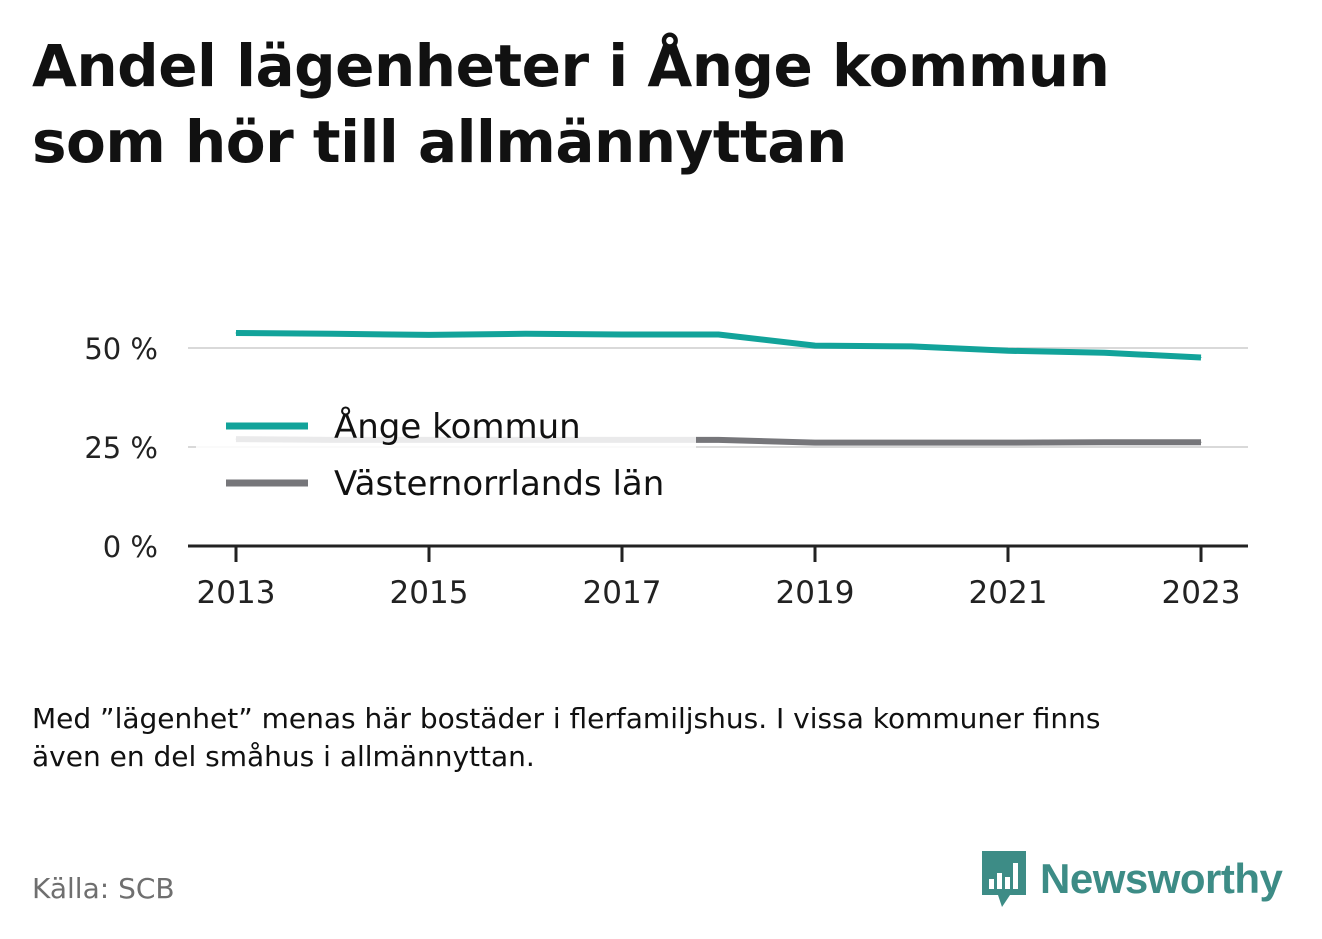 Image resolution: width=1322 pixels, height=939 pixels. Describe the element at coordinates (499, 484) in the screenshot. I see `legend-label-1: Västernorrlands län` at that location.